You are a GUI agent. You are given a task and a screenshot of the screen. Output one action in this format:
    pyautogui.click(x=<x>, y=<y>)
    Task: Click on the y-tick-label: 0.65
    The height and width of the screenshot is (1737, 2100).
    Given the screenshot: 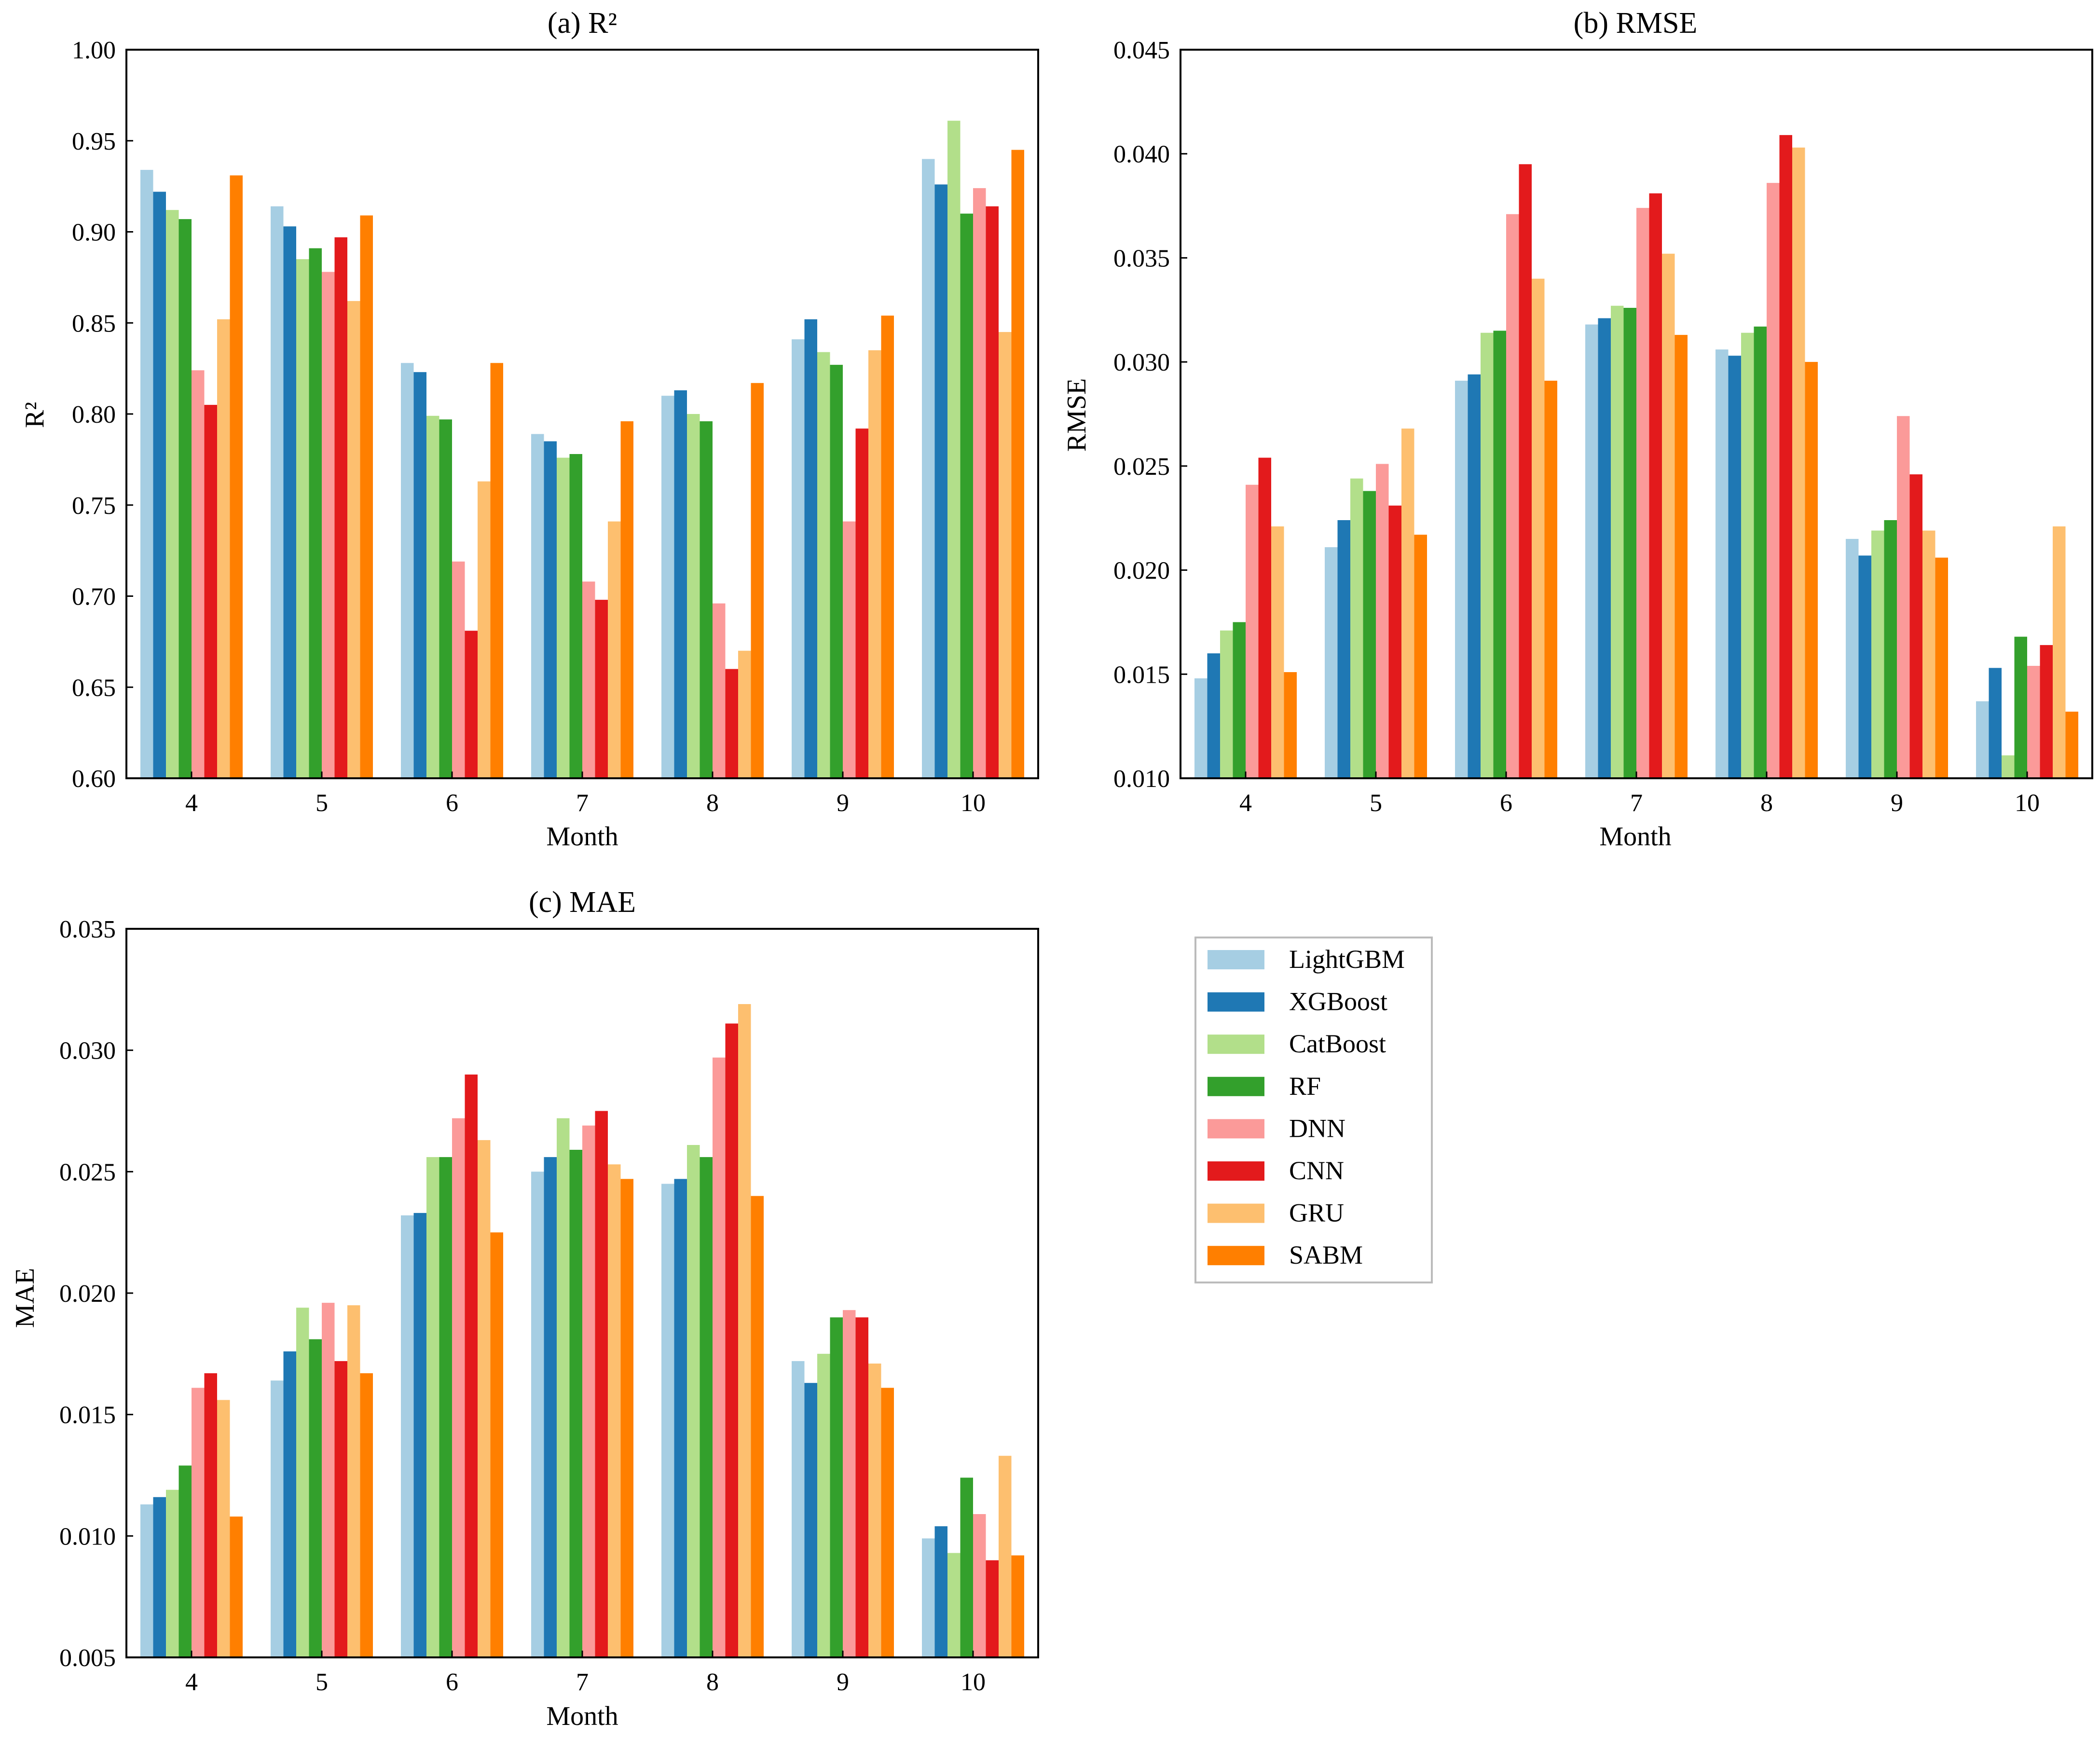 What is the action you would take?
    pyautogui.click(x=94, y=688)
    